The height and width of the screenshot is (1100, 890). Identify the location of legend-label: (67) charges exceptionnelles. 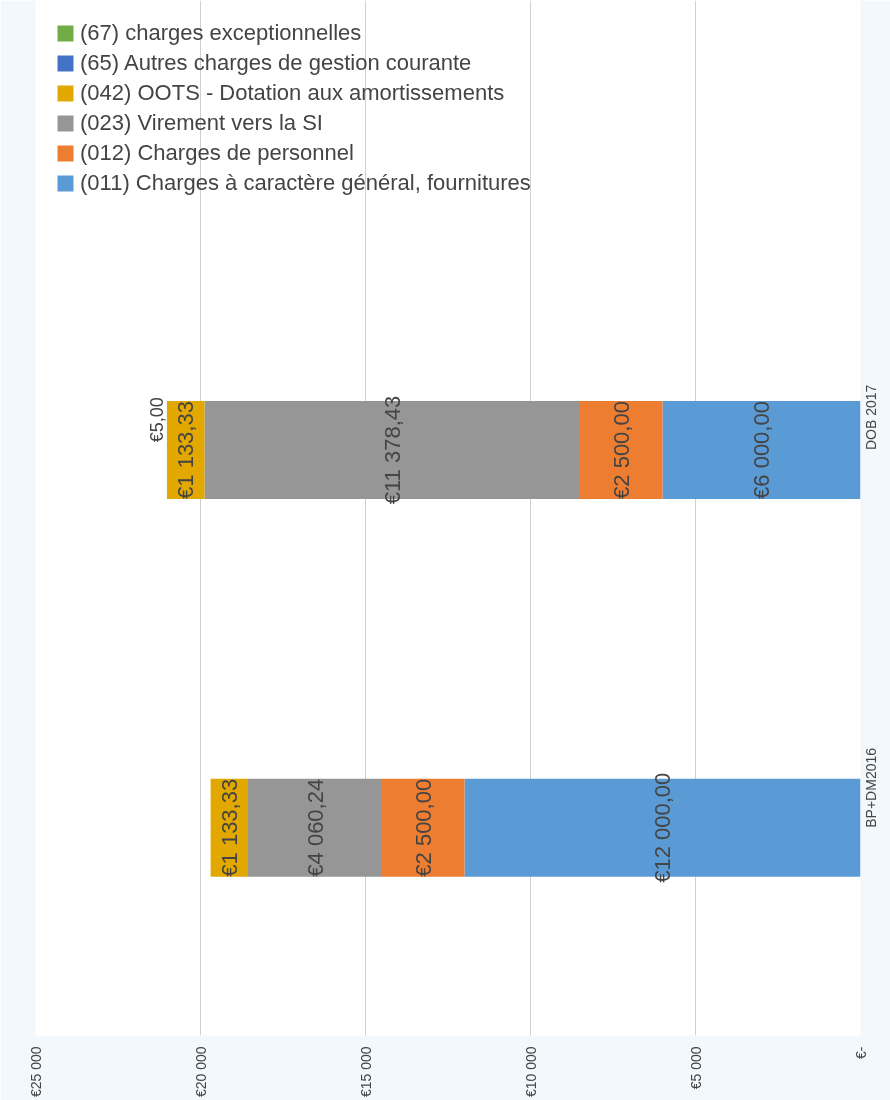
(221, 33).